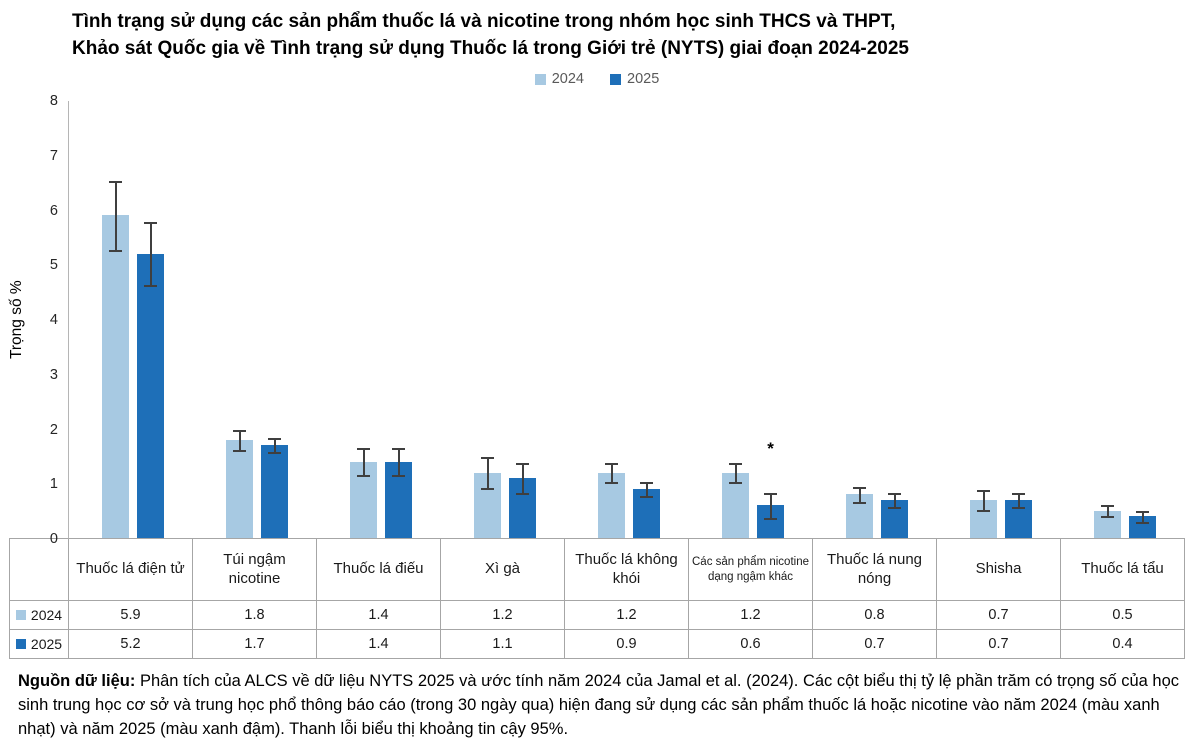  I want to click on y-axis-title: Trọng số %, so click(16, 320).